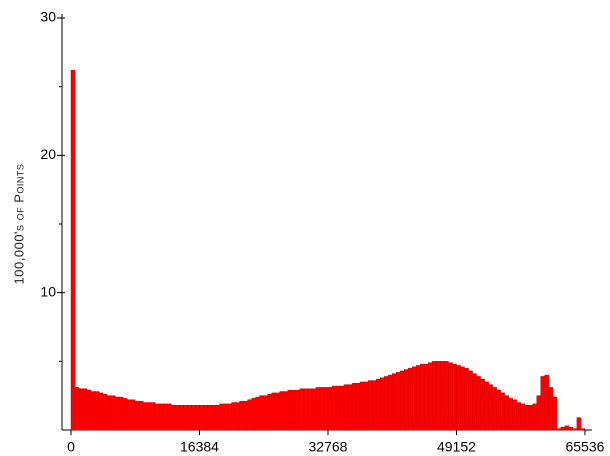 The width and height of the screenshot is (610, 456). What do you see at coordinates (199, 447) in the screenshot?
I see `x-tick-label: 16384` at bounding box center [199, 447].